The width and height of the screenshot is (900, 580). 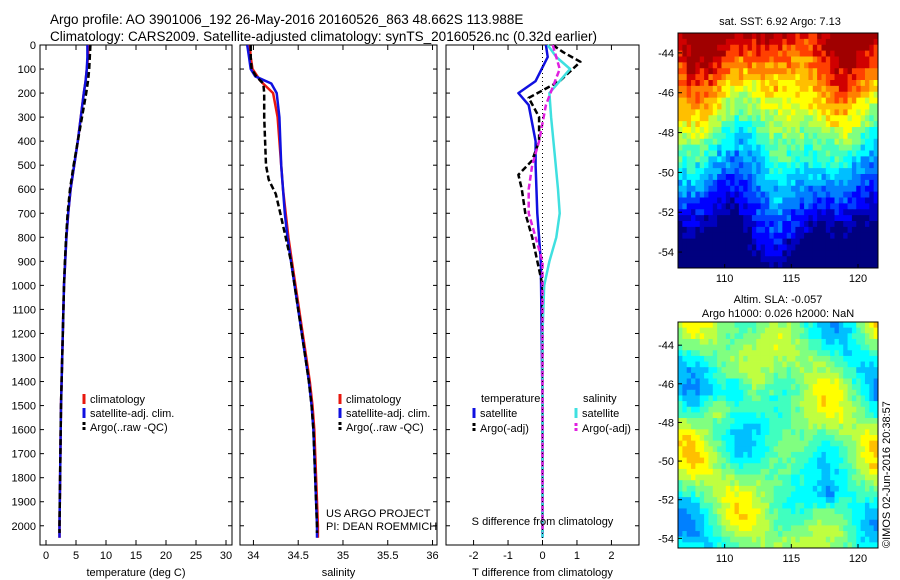 I want to click on legend-entry: Argo(..raw -QC), so click(x=385, y=428).